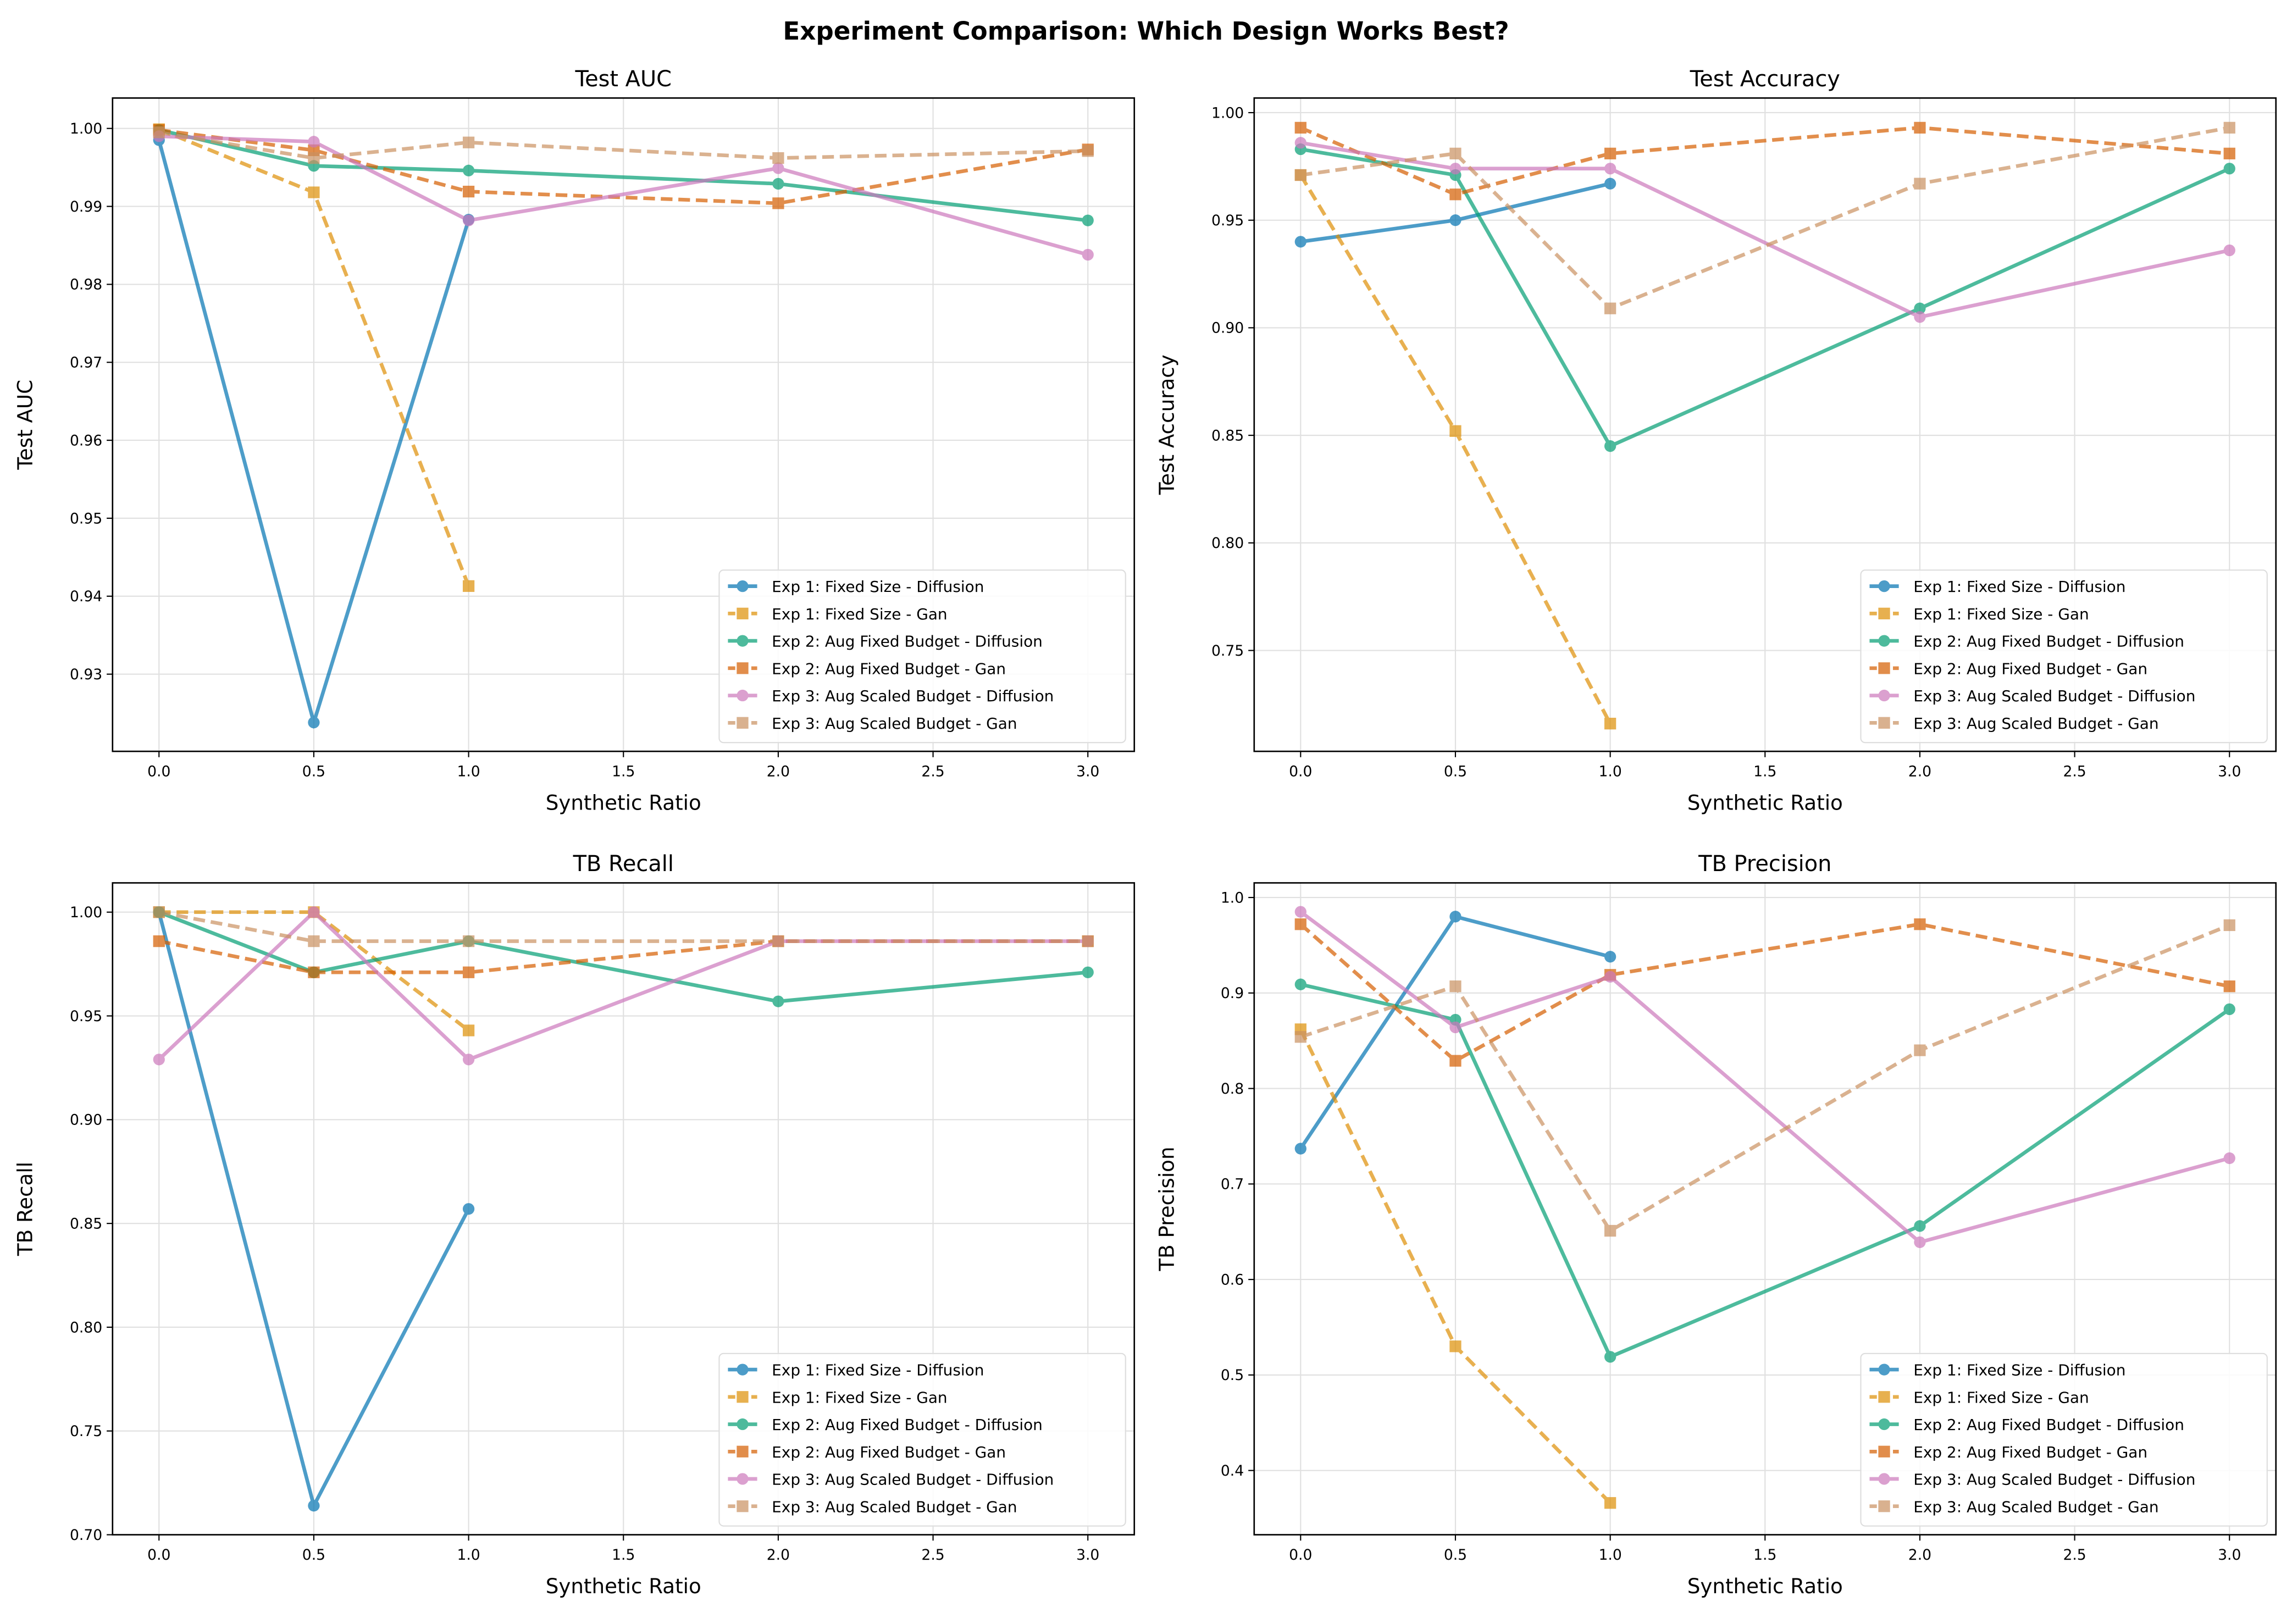  Describe the element at coordinates (86, 440) in the screenshot. I see `y-tick-label: 0.96` at that location.